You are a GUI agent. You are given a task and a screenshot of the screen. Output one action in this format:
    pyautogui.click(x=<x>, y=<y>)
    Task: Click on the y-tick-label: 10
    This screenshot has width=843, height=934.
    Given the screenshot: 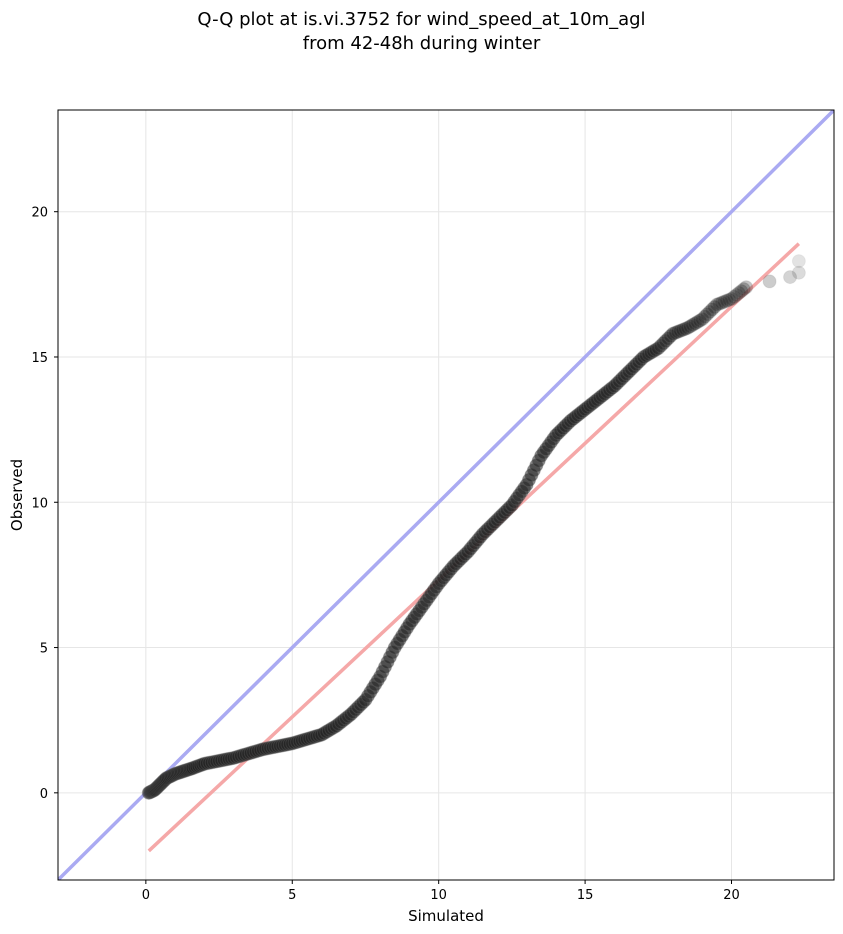 What is the action you would take?
    pyautogui.click(x=39, y=503)
    